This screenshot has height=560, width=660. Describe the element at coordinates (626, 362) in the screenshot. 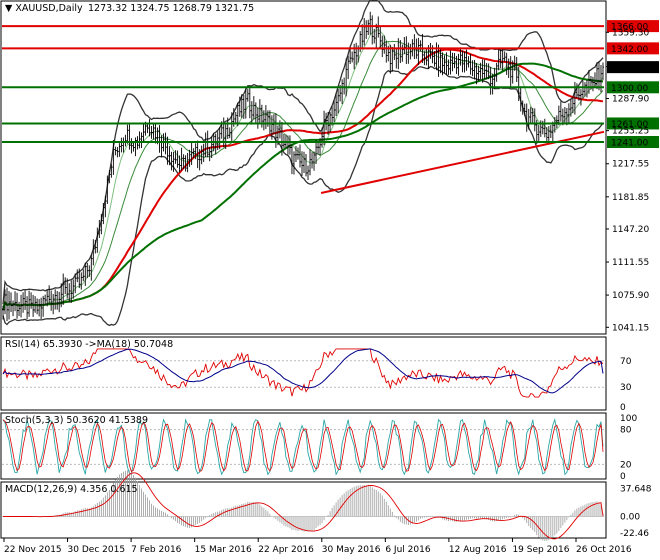

I see `rsi-tick-label: 70` at that location.